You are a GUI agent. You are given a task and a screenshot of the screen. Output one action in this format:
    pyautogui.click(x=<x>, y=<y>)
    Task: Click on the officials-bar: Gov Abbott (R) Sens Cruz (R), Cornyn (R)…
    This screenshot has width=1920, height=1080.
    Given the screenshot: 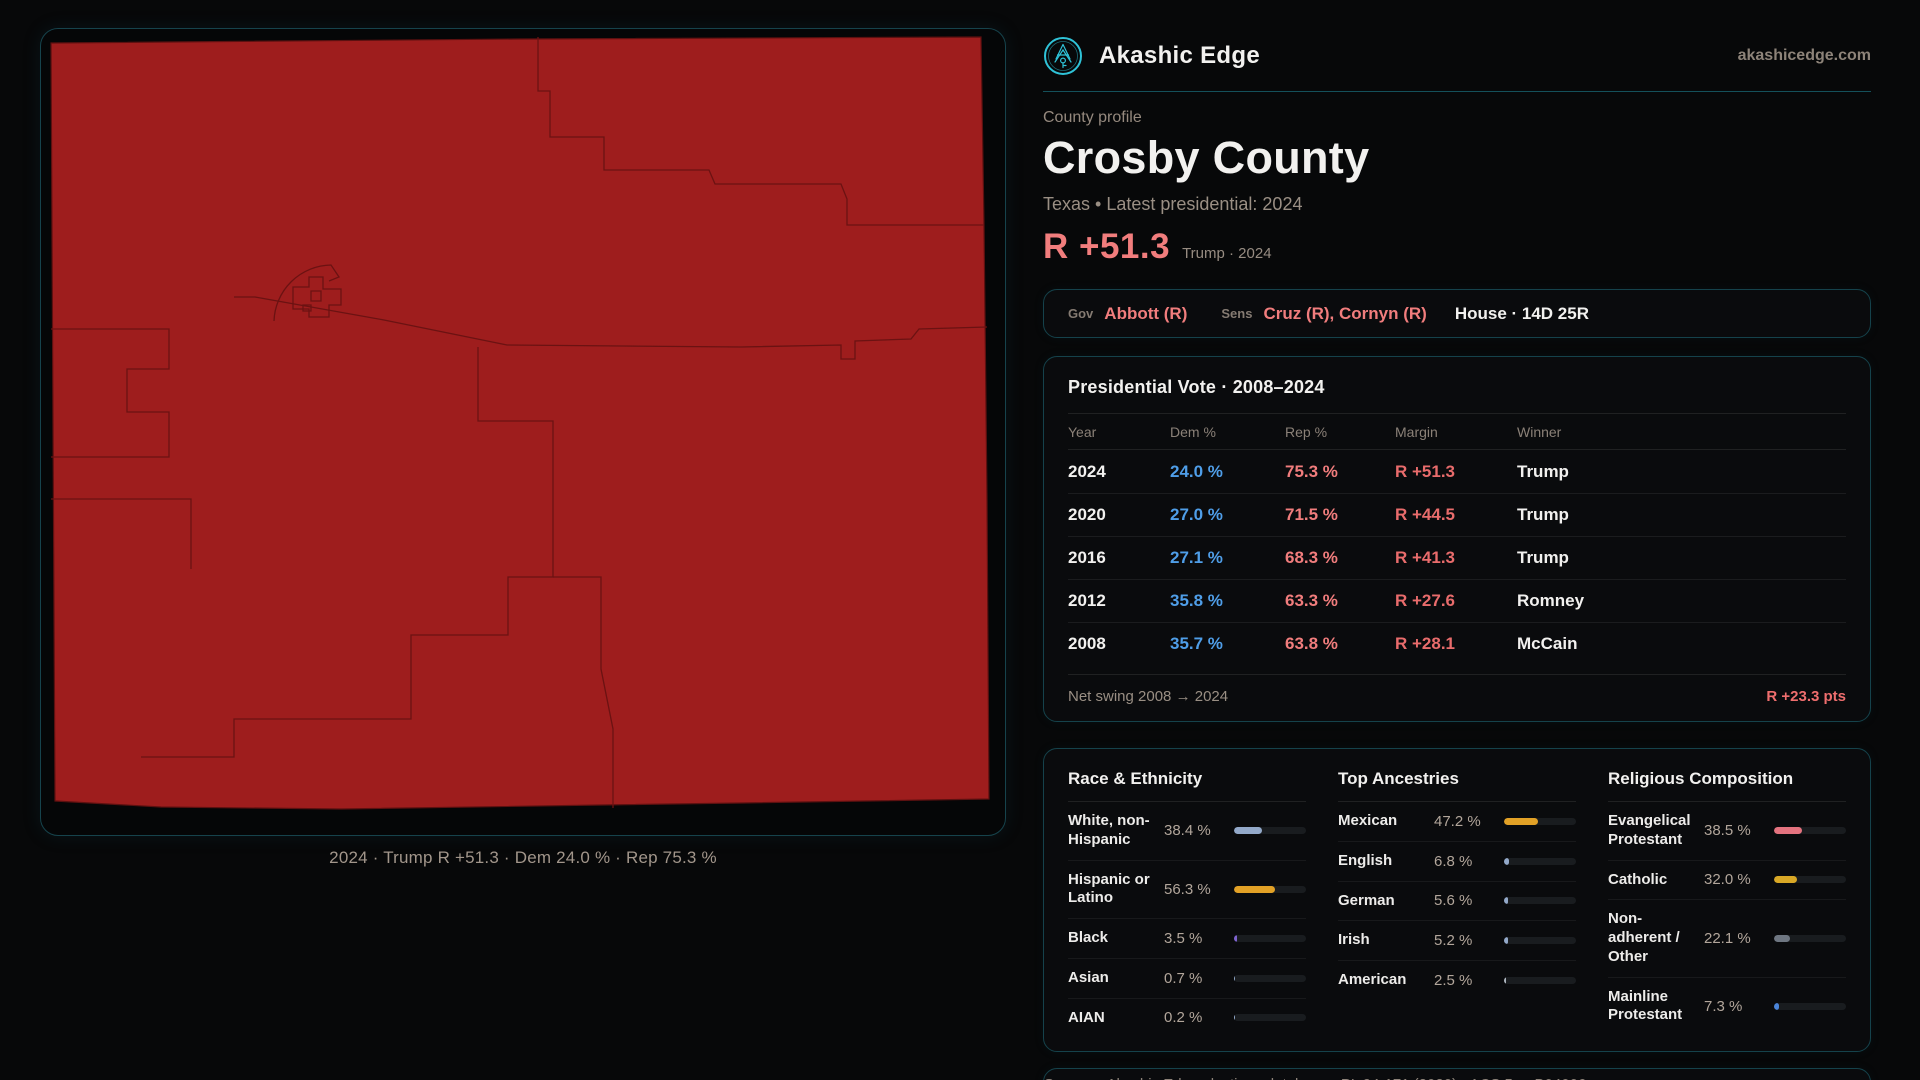 What is the action you would take?
    pyautogui.click(x=1457, y=313)
    